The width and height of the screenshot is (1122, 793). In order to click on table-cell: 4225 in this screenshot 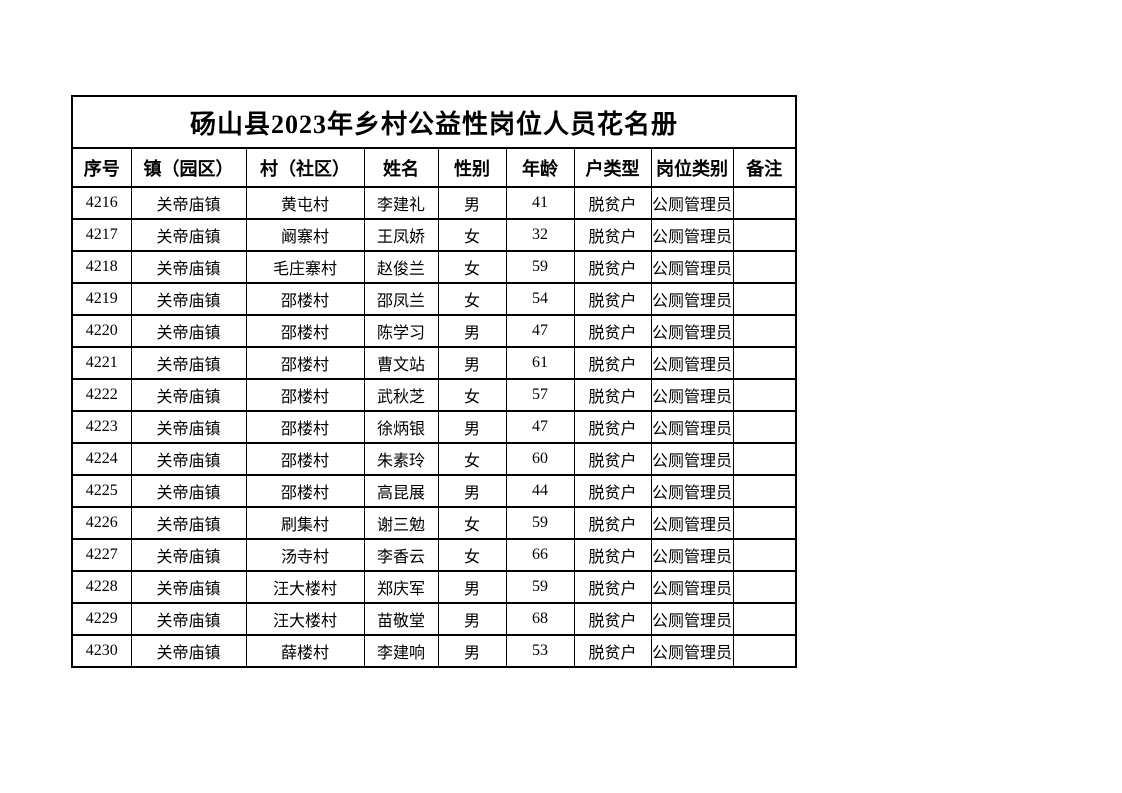, I will do `click(101, 491)`.